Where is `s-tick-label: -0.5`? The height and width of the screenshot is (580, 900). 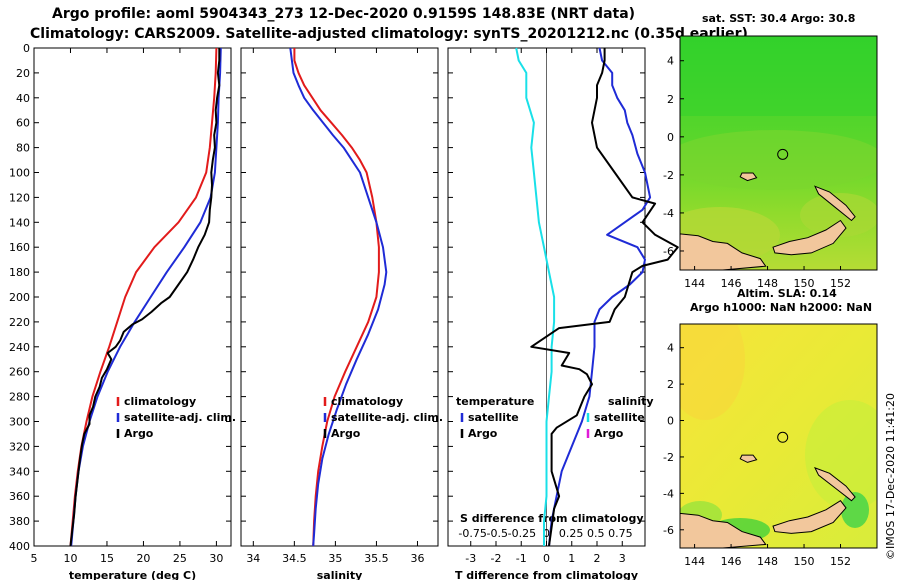
s-tick-label: -0.5 is located at coordinates (497, 533).